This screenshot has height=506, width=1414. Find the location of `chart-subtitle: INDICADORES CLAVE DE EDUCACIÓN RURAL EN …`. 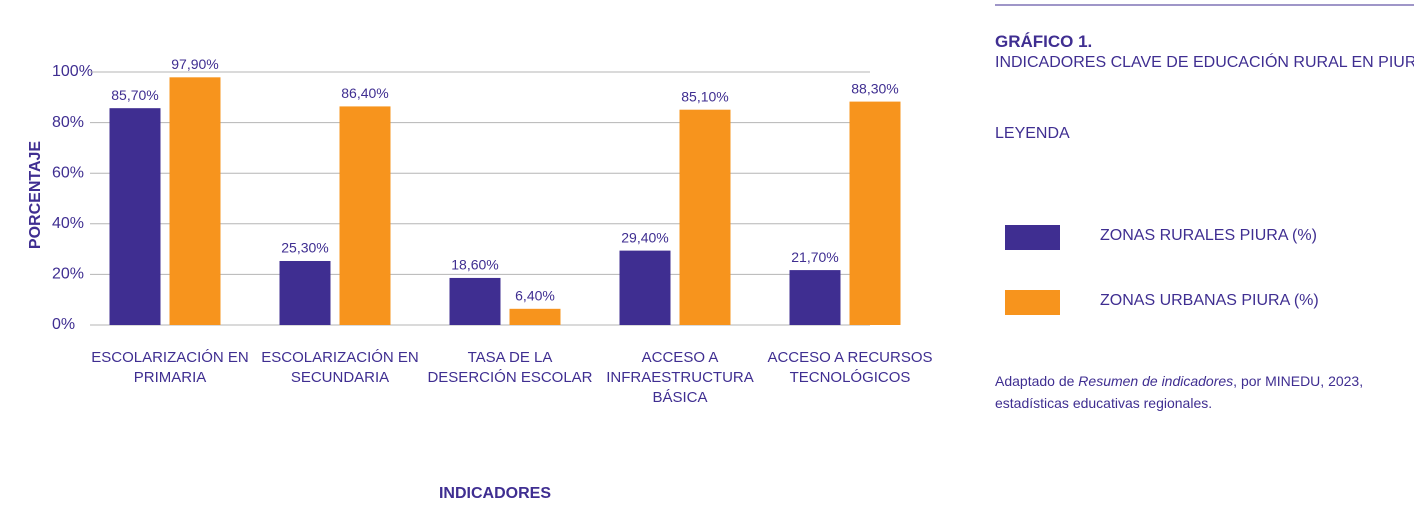

chart-subtitle: INDICADORES CLAVE DE EDUCACIÓN RURAL EN … is located at coordinates (1204, 62).